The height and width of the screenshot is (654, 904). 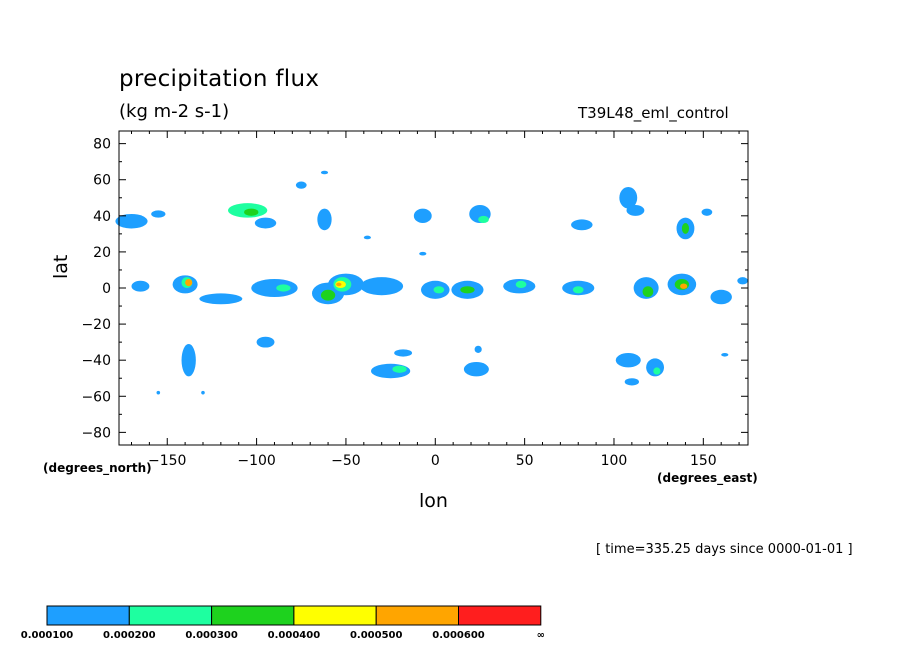 What do you see at coordinates (703, 461) in the screenshot?
I see `x-tick-label: 150` at bounding box center [703, 461].